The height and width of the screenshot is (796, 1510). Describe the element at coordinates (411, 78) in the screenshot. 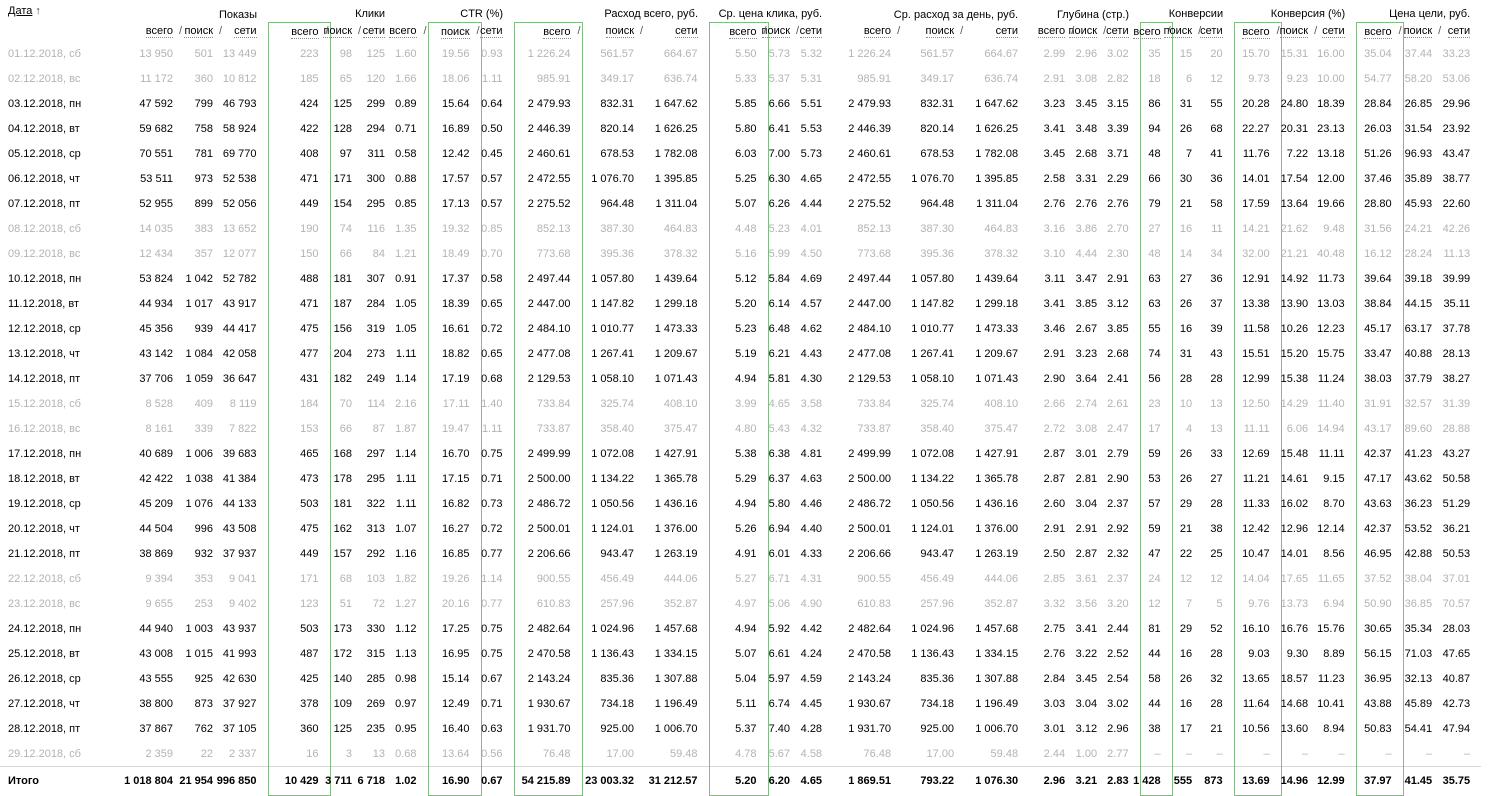

I see `metric-cell: 1.66` at that location.